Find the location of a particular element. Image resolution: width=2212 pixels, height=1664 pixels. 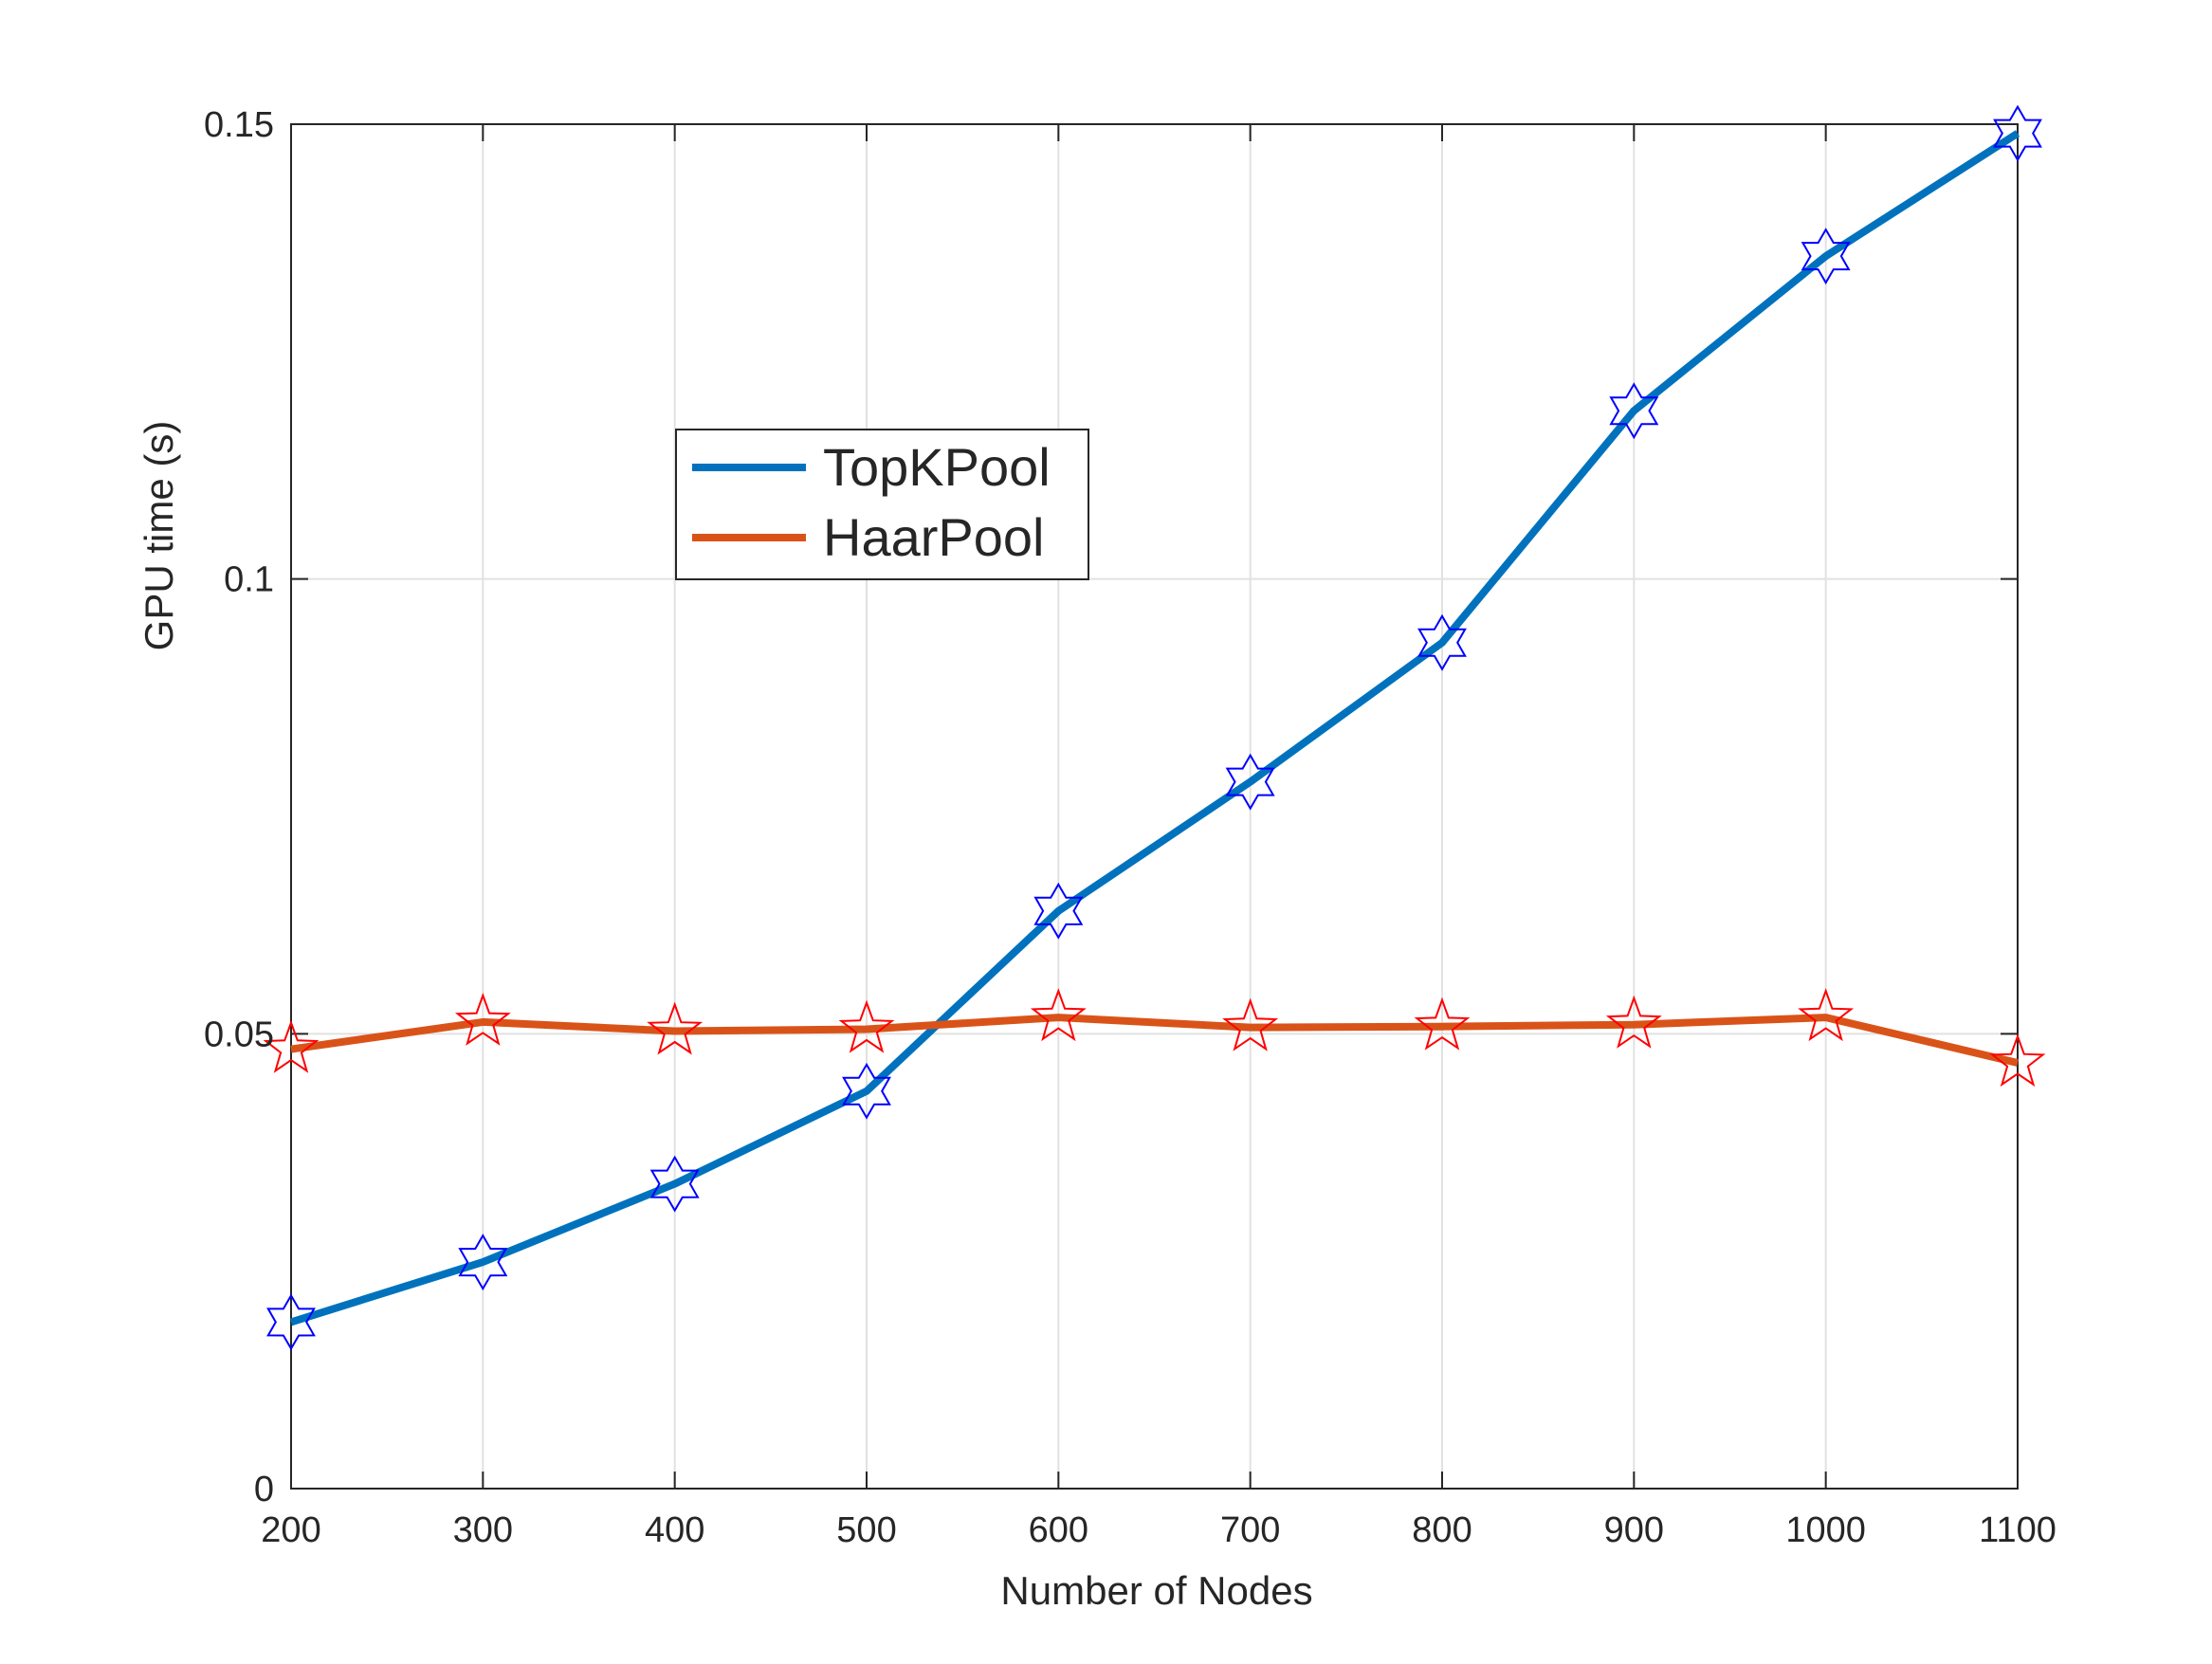

y-tick-label: 0 is located at coordinates (264, 1489).